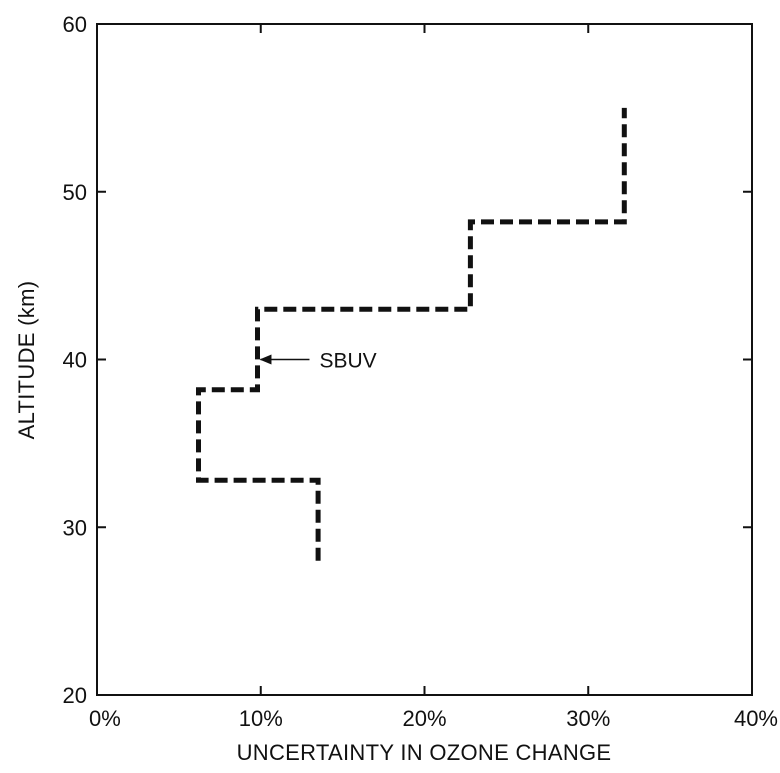  What do you see at coordinates (756, 718) in the screenshot?
I see `x-tick-label: 40%` at bounding box center [756, 718].